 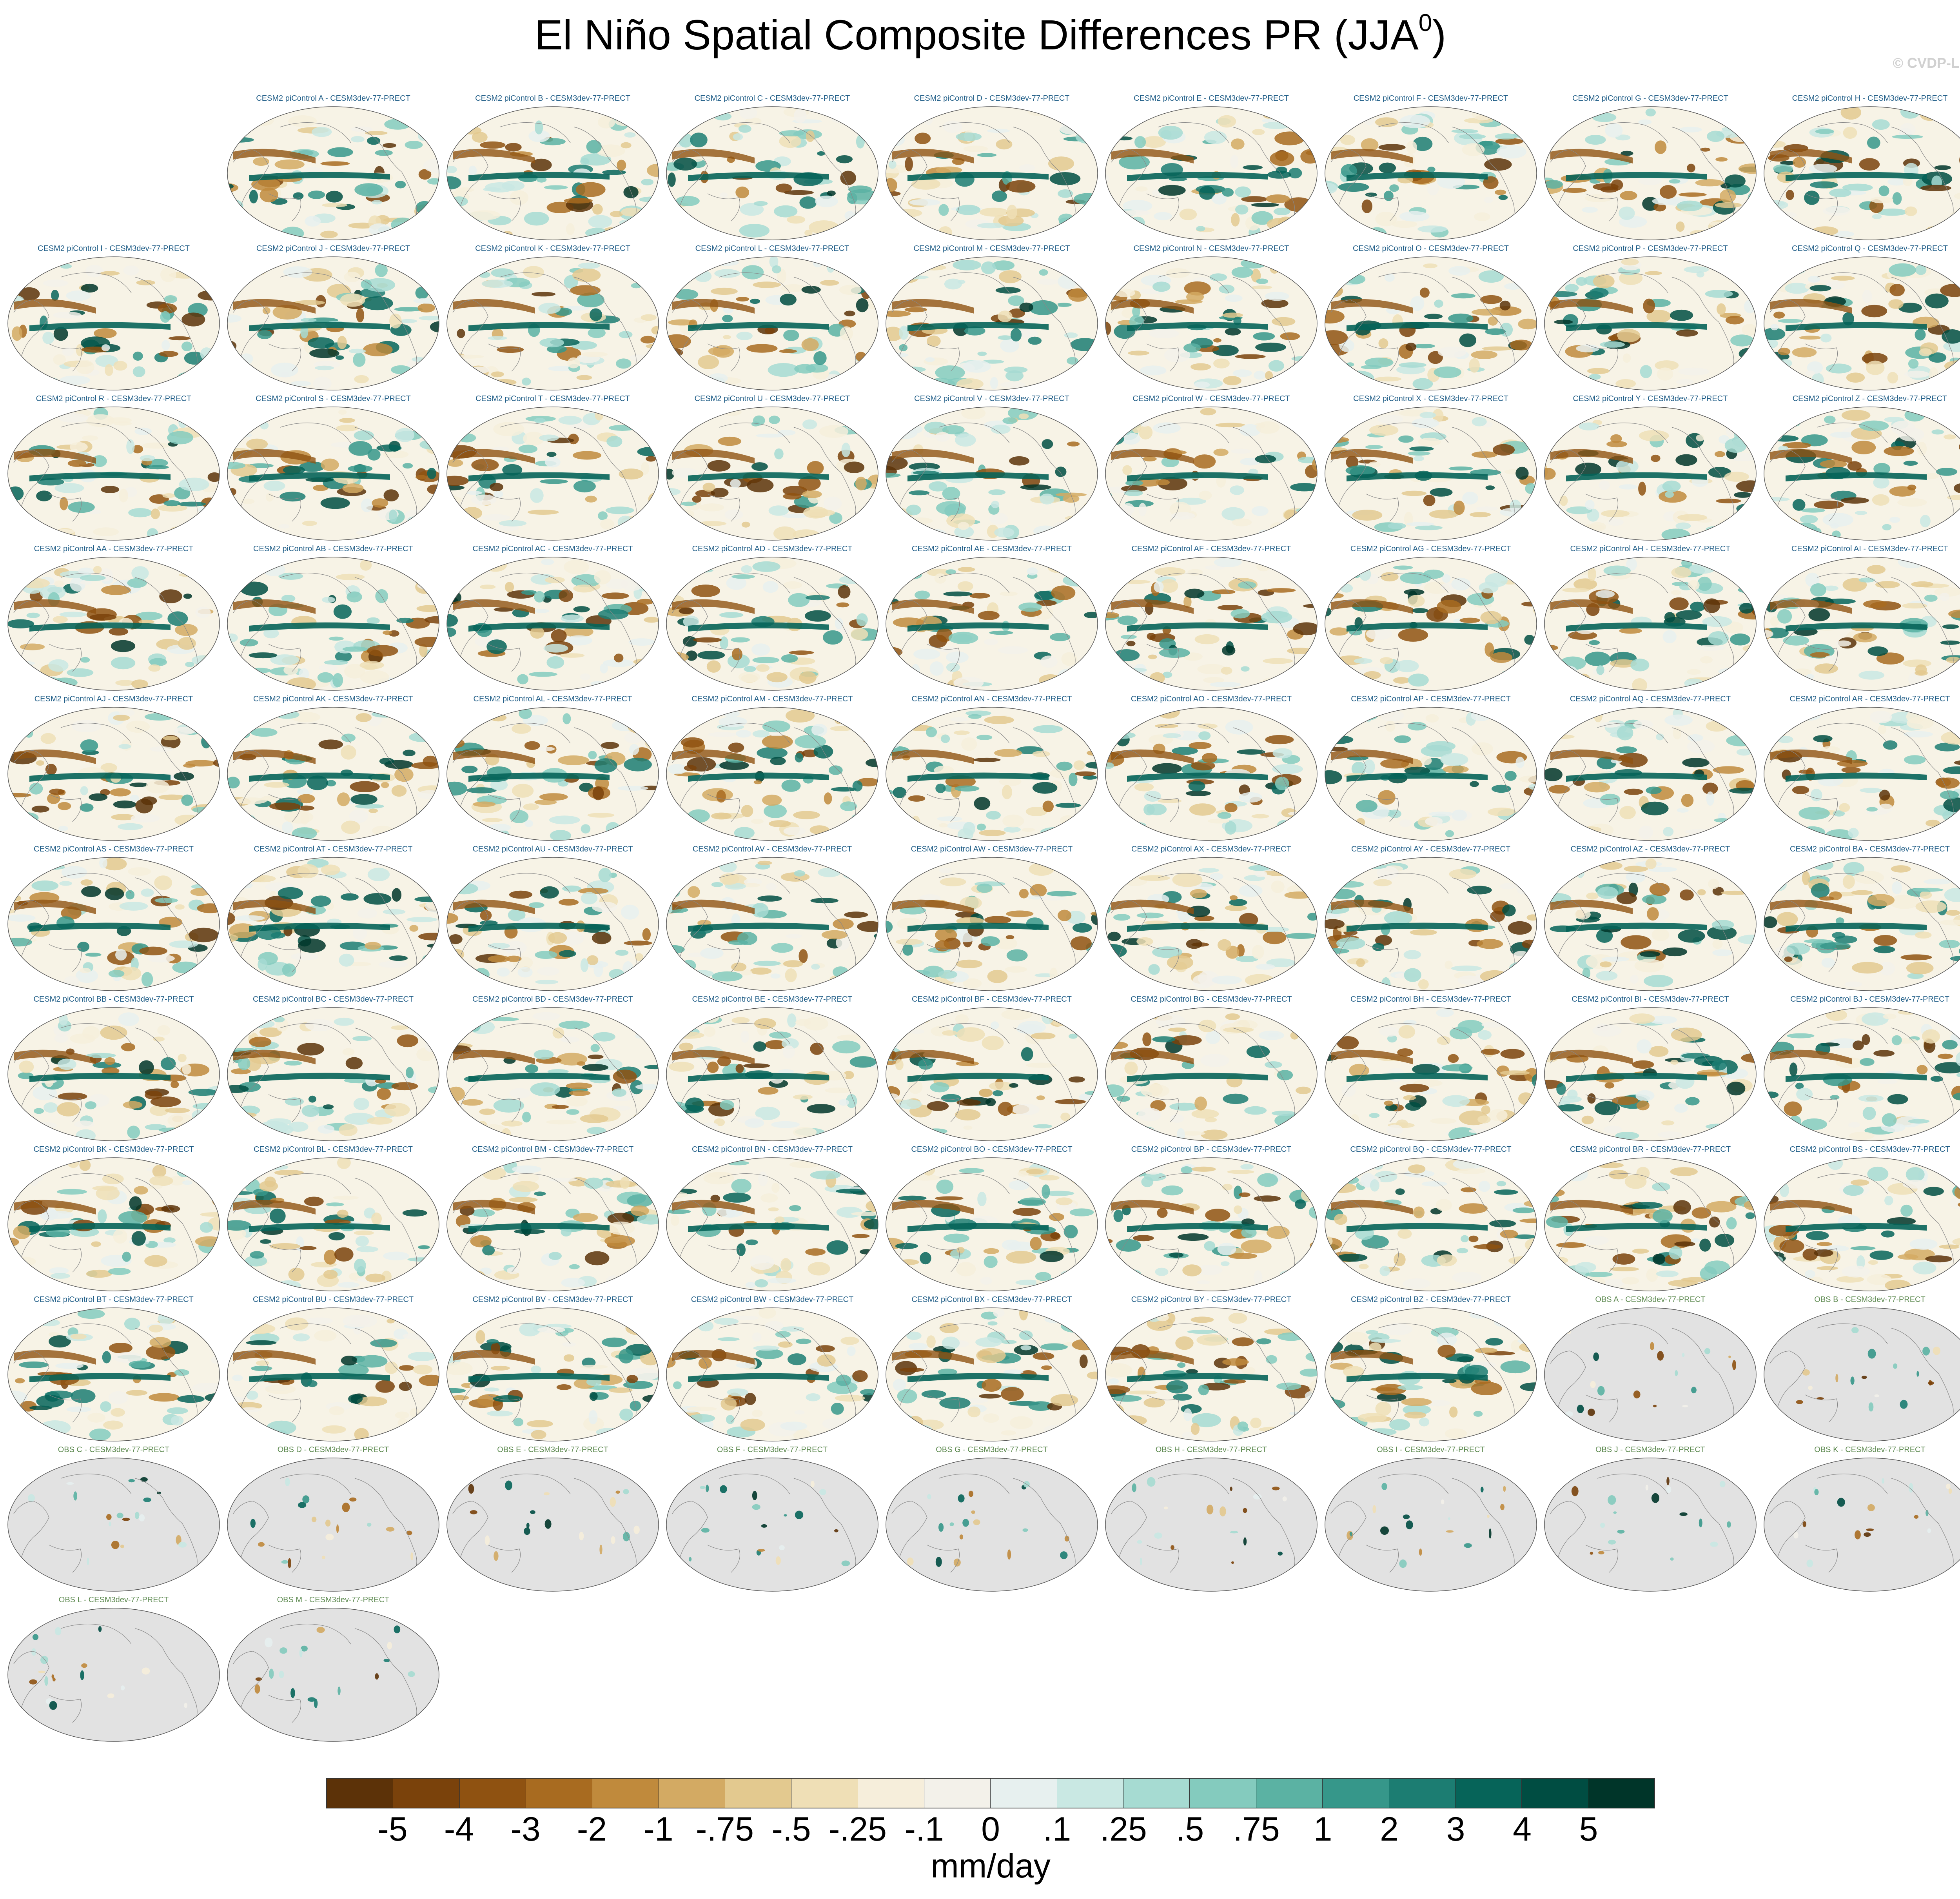 What do you see at coordinates (333, 169) in the screenshot?
I see `map-panel: CESM2 piControl A - CESM3dev-77-PRECT` at bounding box center [333, 169].